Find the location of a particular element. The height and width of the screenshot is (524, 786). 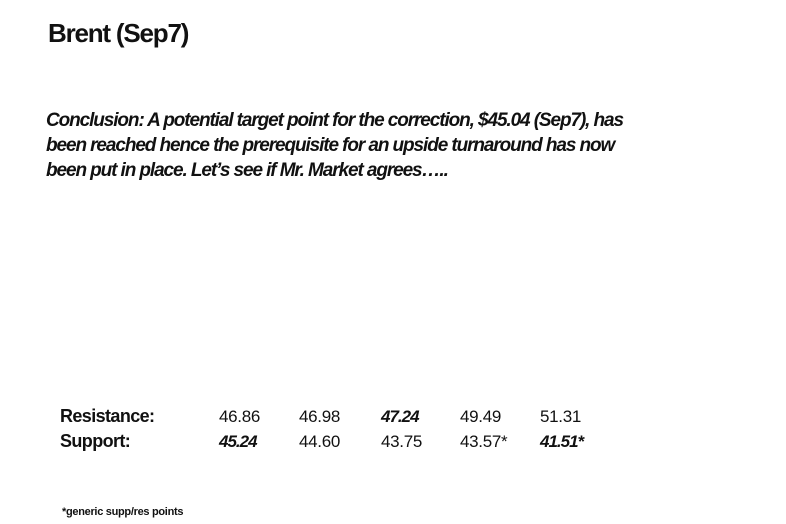

level: 49.49 is located at coordinates (481, 416).